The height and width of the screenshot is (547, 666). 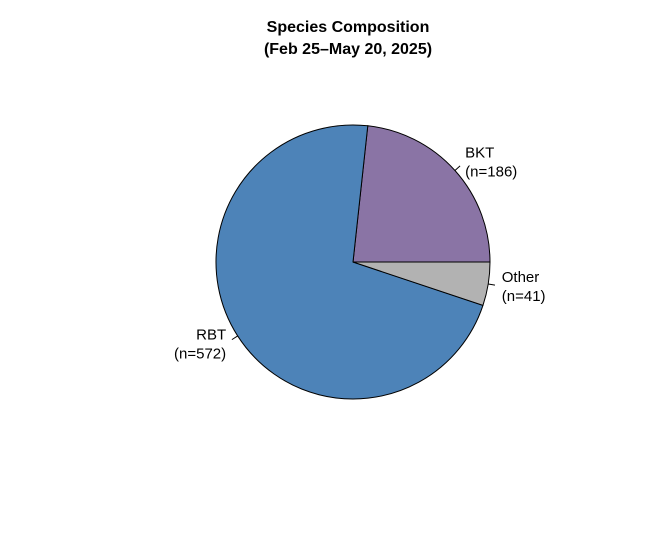 What do you see at coordinates (200, 344) in the screenshot?
I see `slice-label-rbt: RBT (n=572)` at bounding box center [200, 344].